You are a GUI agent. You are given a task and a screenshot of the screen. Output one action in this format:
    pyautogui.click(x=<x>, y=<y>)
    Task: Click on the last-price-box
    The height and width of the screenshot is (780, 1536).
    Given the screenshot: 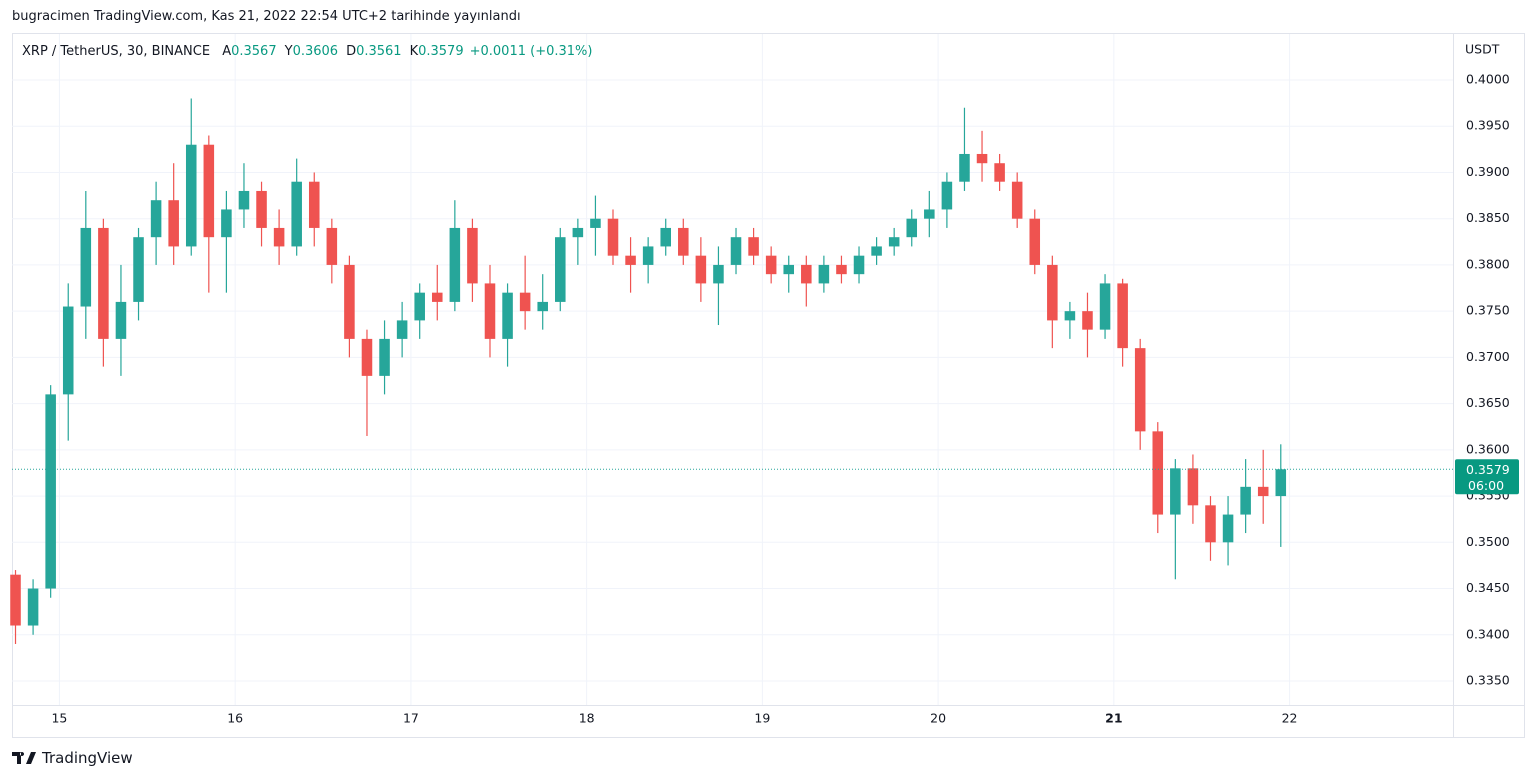 What is the action you would take?
    pyautogui.click(x=1487, y=477)
    